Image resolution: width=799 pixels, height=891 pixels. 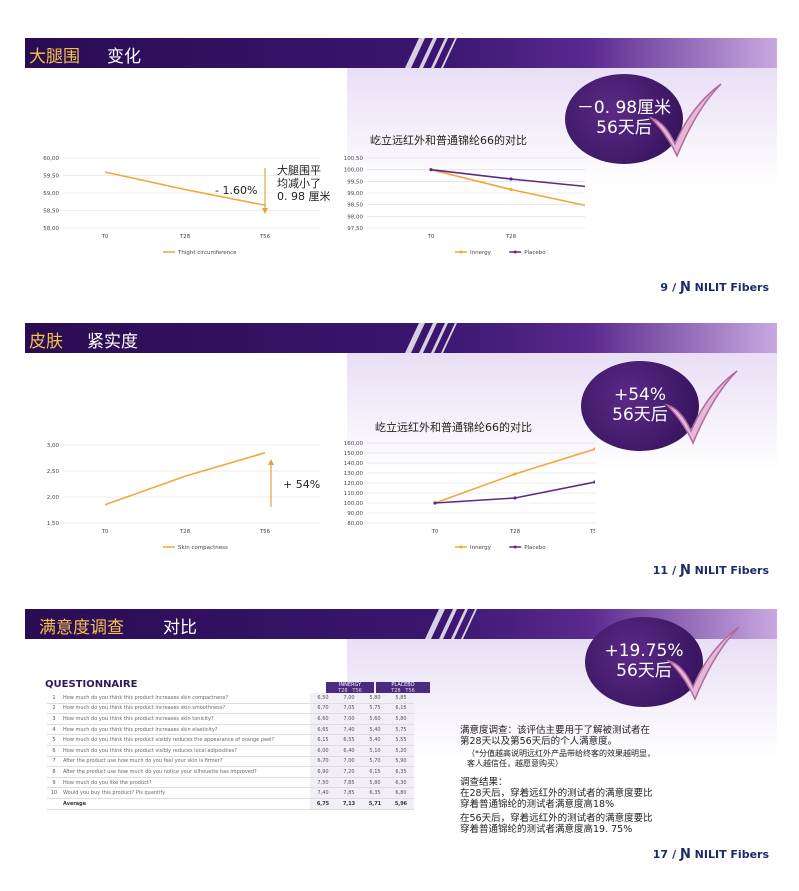 What do you see at coordinates (203, 547) in the screenshot?
I see `legend-label: Skin compactness` at bounding box center [203, 547].